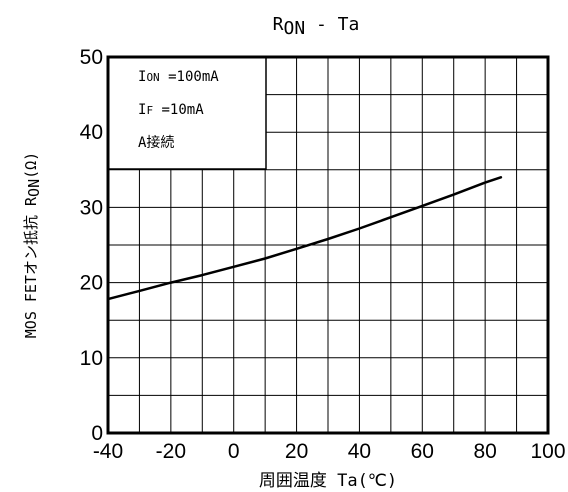  I want to click on x-tick-label: -20, so click(171, 451).